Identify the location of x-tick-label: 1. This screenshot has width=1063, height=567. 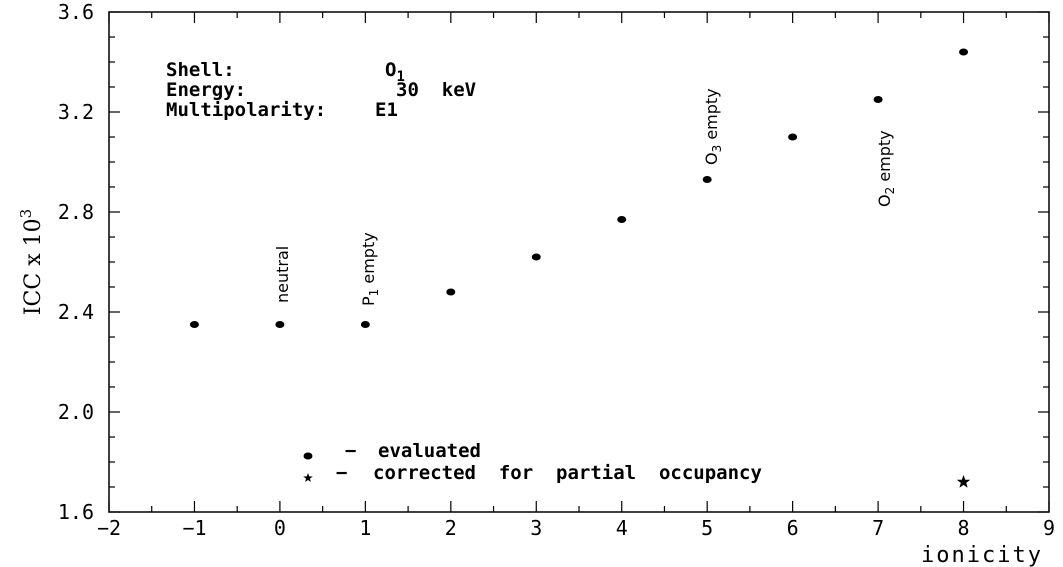
(365, 528).